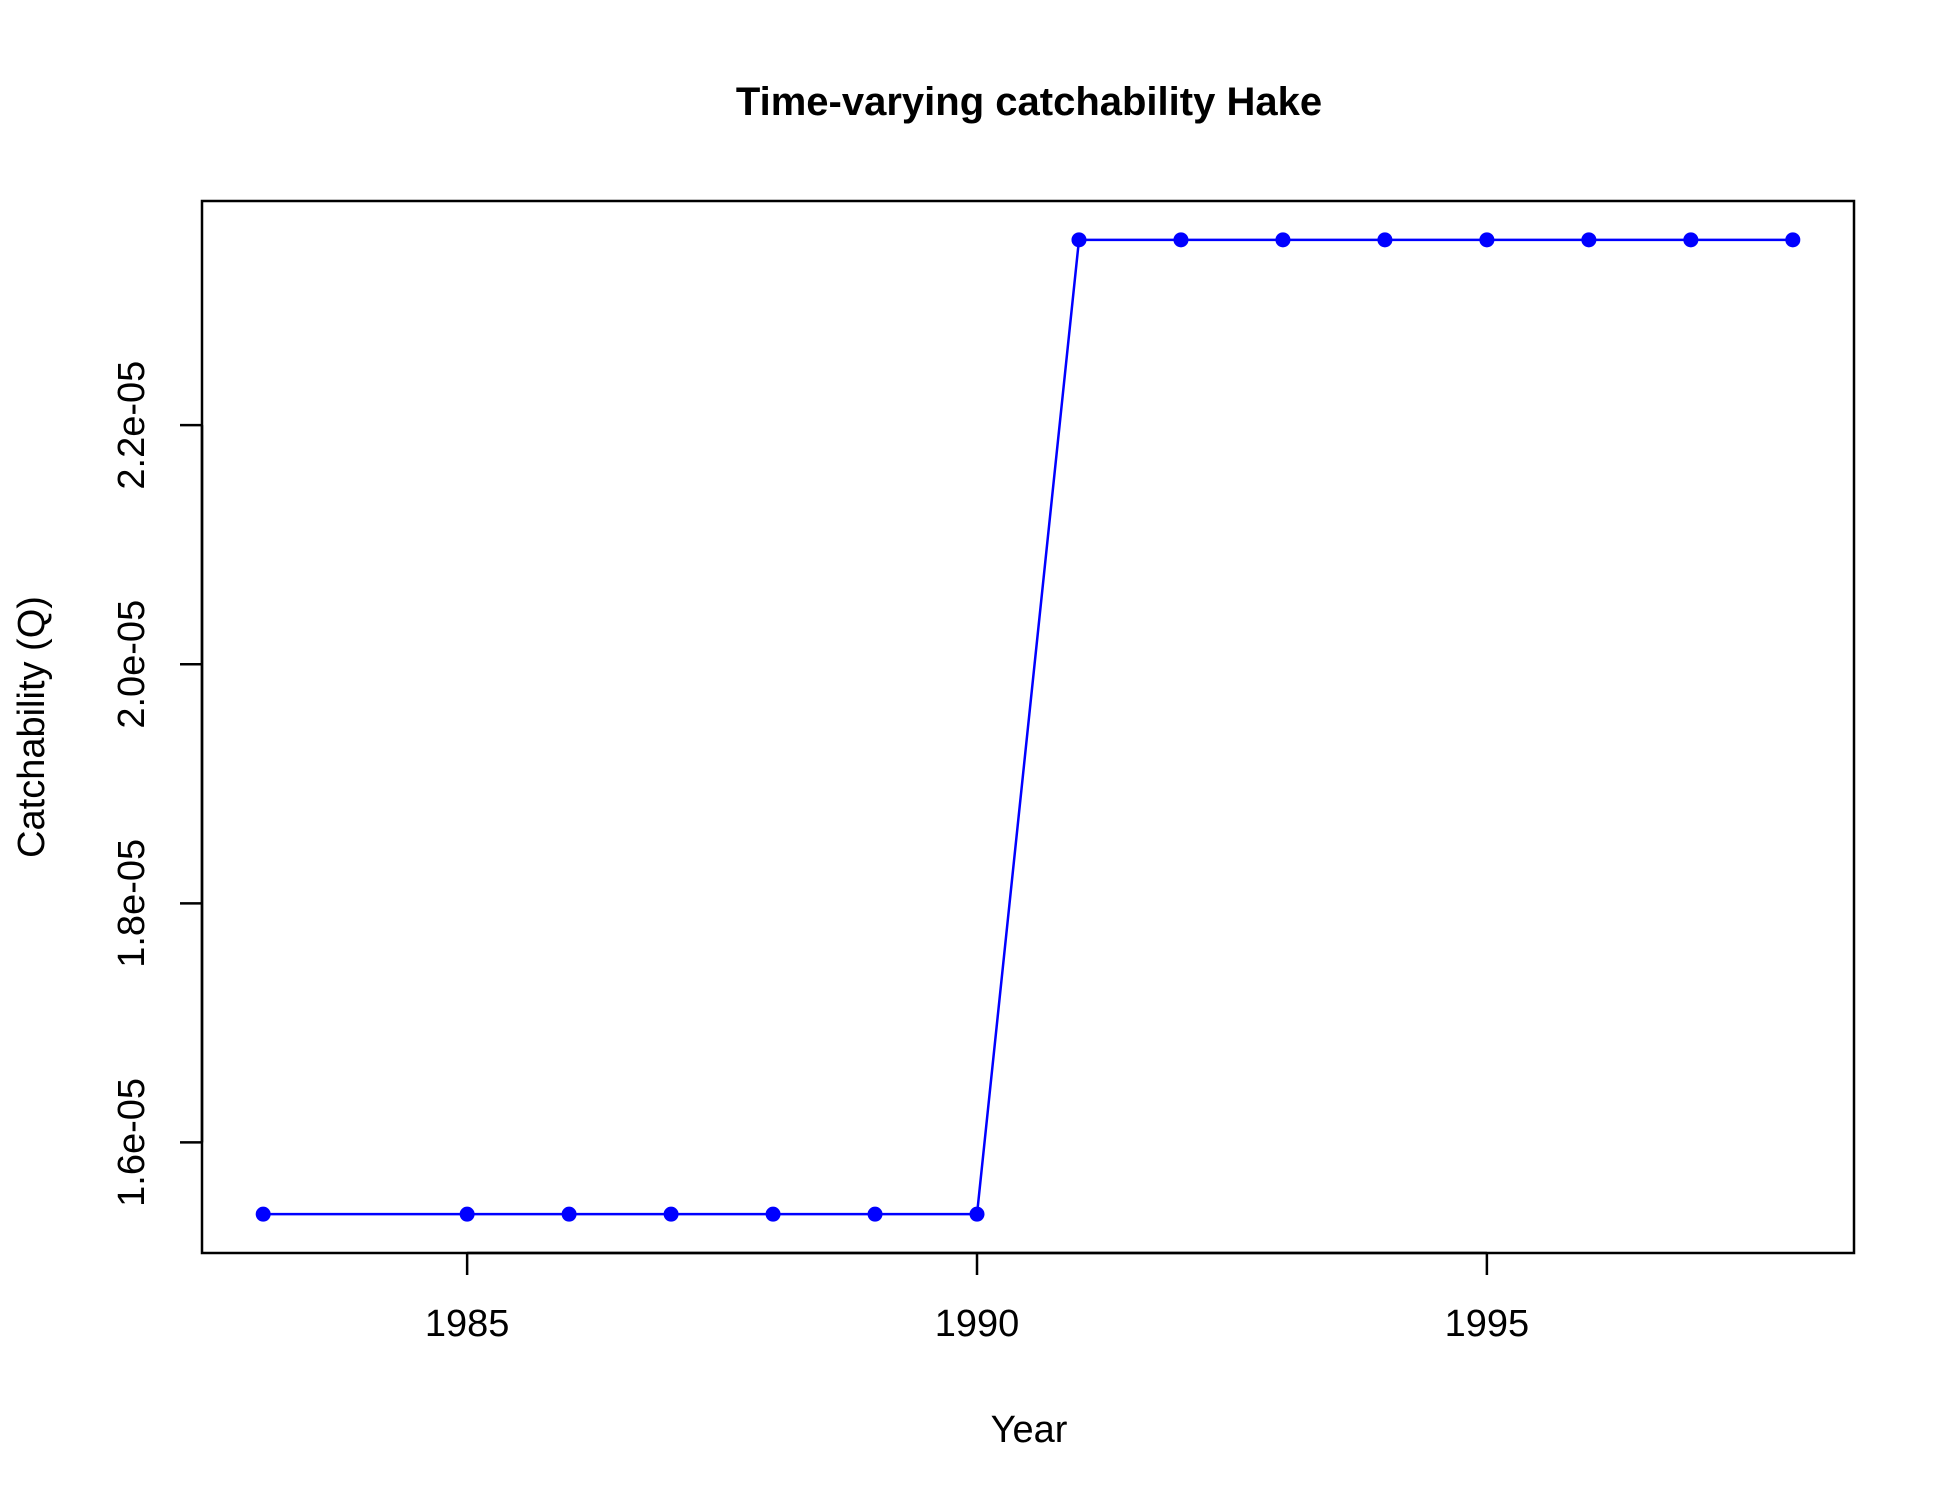 Image resolution: width=1950 pixels, height=1500 pixels. I want to click on x-tick-label: 1985, so click(467, 1324).